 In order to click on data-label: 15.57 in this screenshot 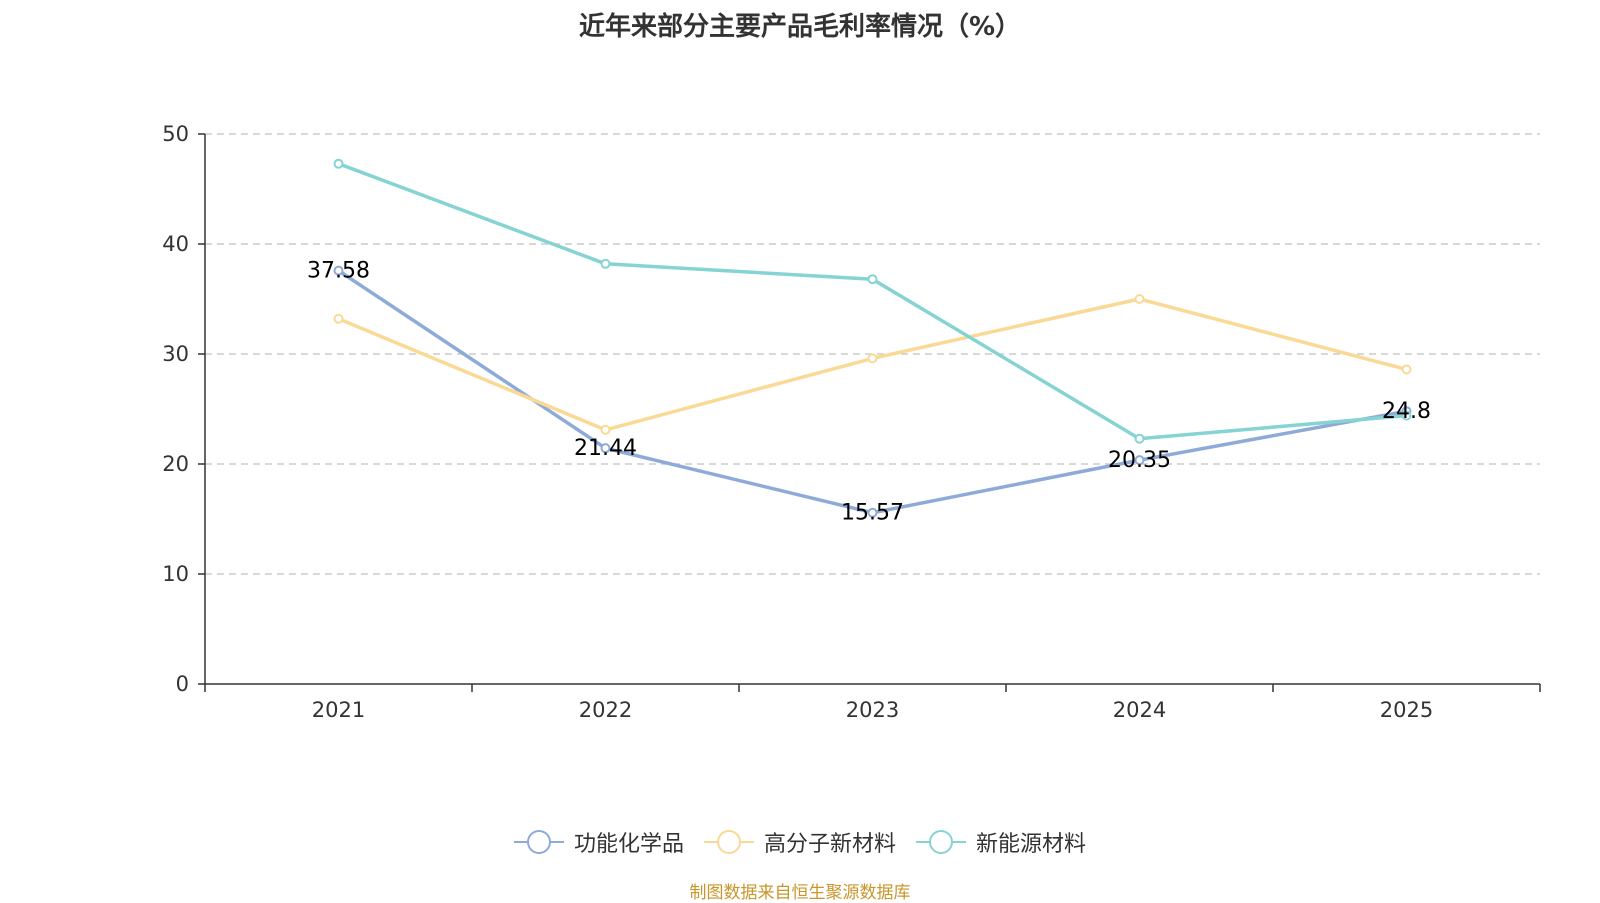, I will do `click(872, 513)`.